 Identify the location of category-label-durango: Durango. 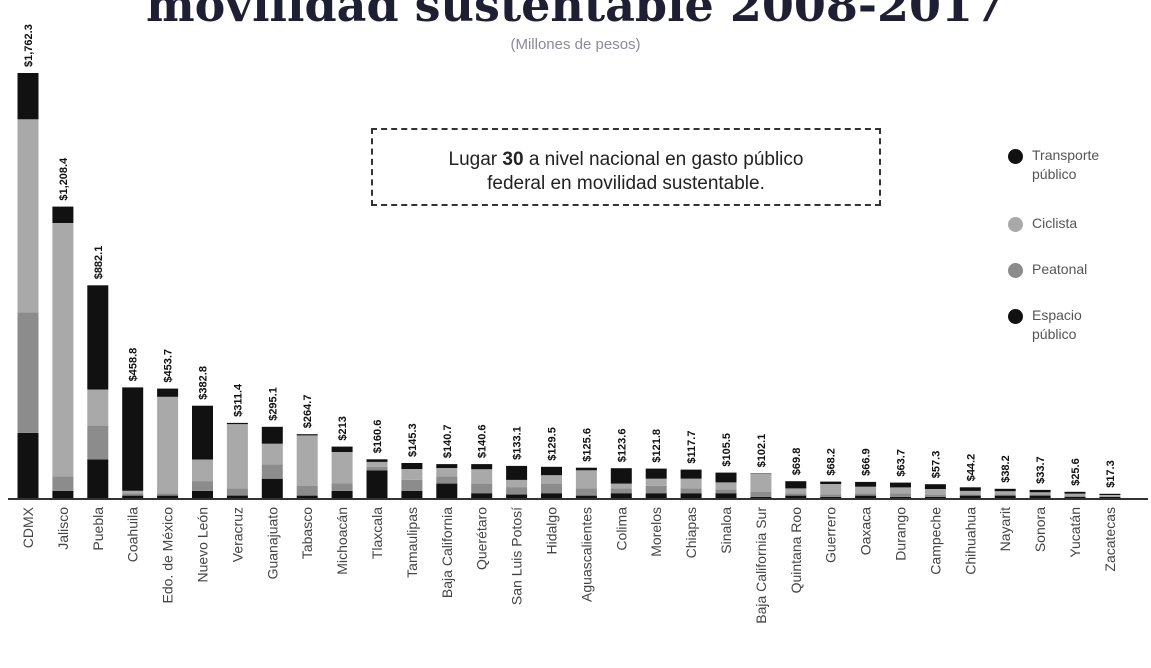
(901, 534).